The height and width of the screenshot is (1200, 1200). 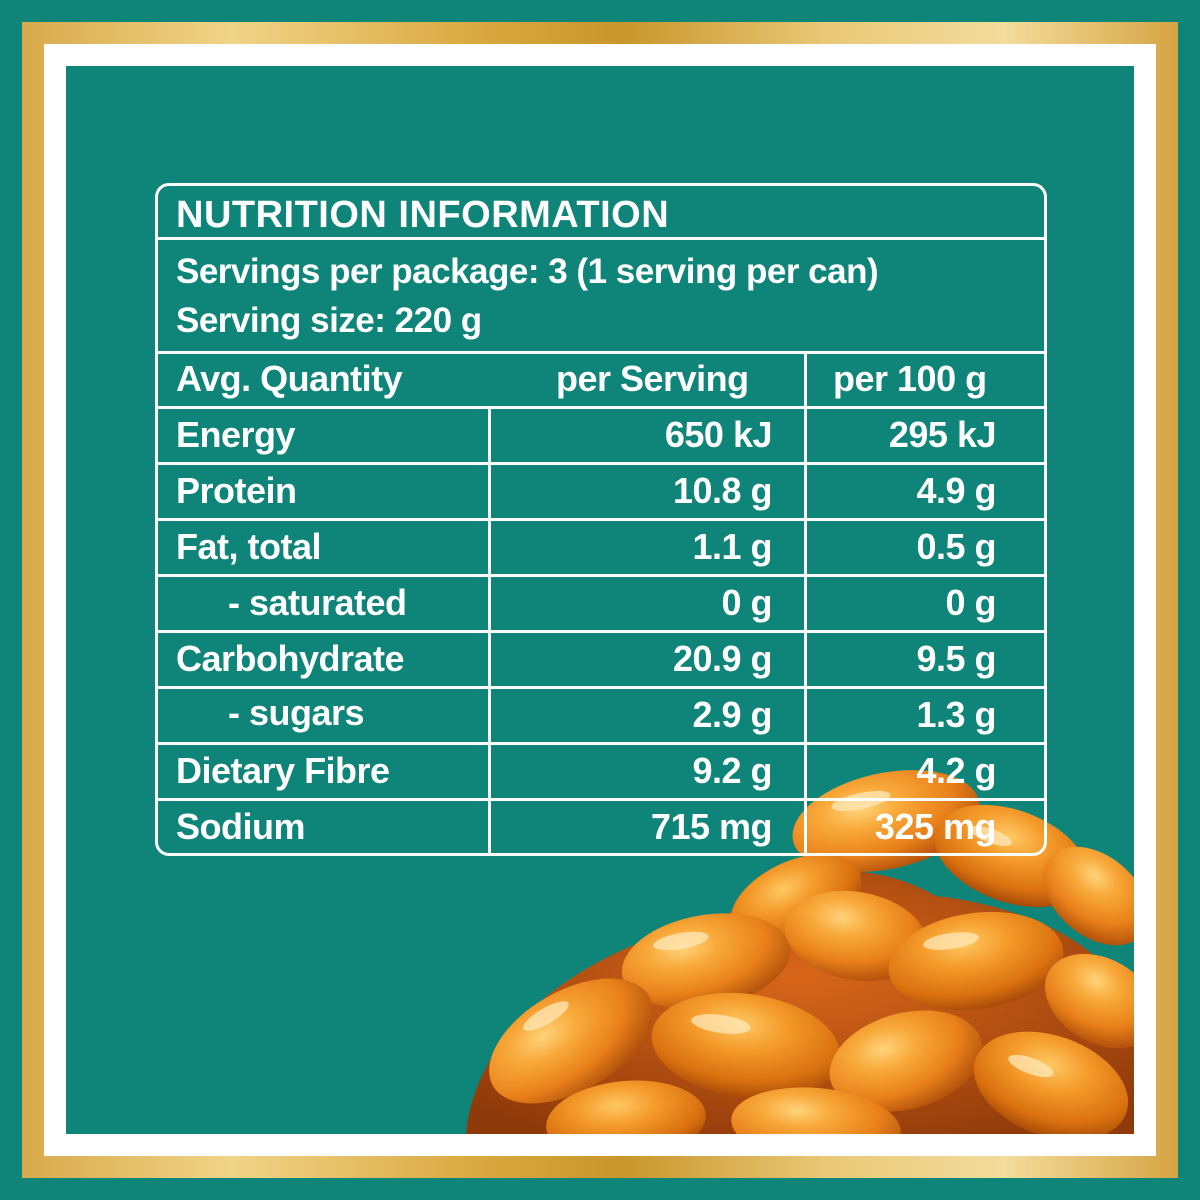 What do you see at coordinates (956, 770) in the screenshot?
I see `per-100g-dietary-fibre: 4.2 g` at bounding box center [956, 770].